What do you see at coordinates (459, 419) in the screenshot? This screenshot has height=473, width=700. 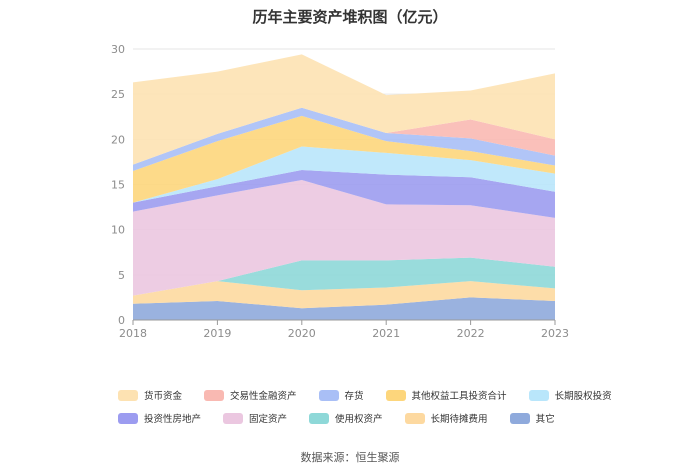 I see `legend-label: 长期待摊费用` at bounding box center [459, 419].